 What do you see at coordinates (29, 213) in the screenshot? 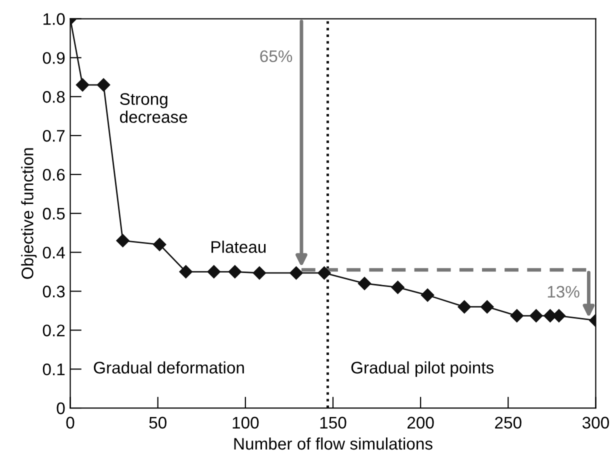
I see `y-axis-title: Objective function` at bounding box center [29, 213].